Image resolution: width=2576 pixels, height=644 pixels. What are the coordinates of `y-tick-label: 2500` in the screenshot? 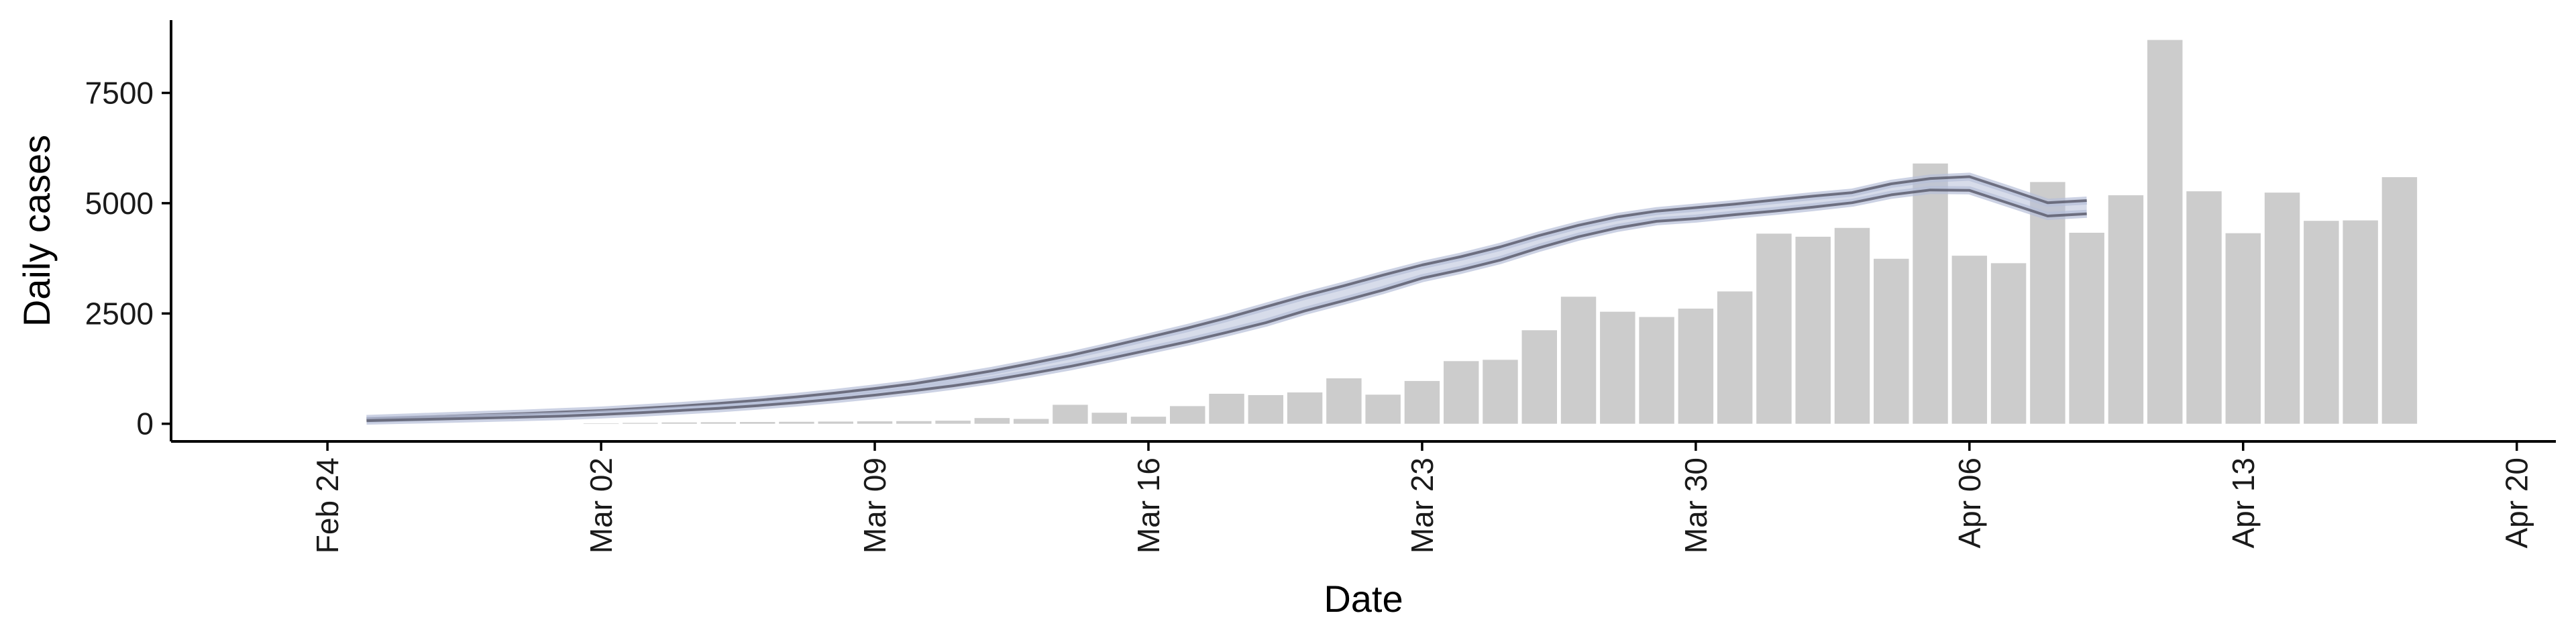 It's located at (119, 313).